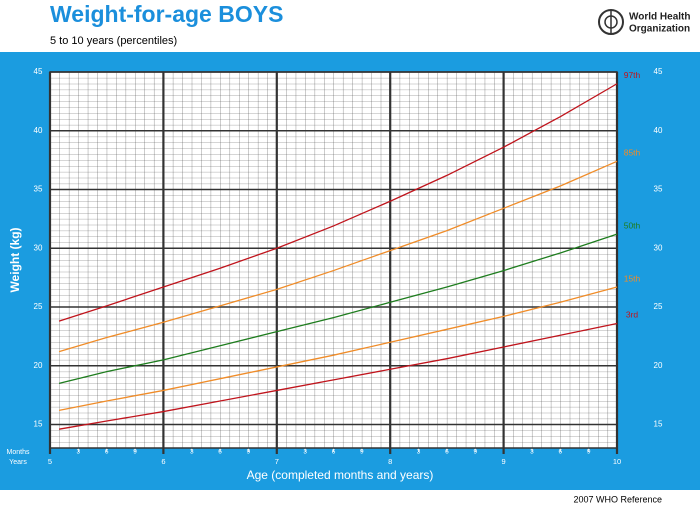  I want to click on x-axis-title: Age (completed months and years), so click(340, 475).